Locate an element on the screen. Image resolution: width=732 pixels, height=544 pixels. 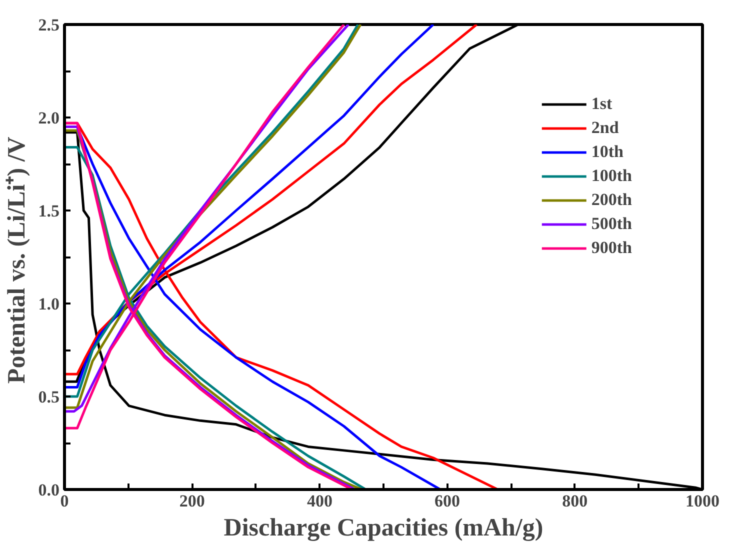
y-tick-label: 0.5 is located at coordinates (49, 397).